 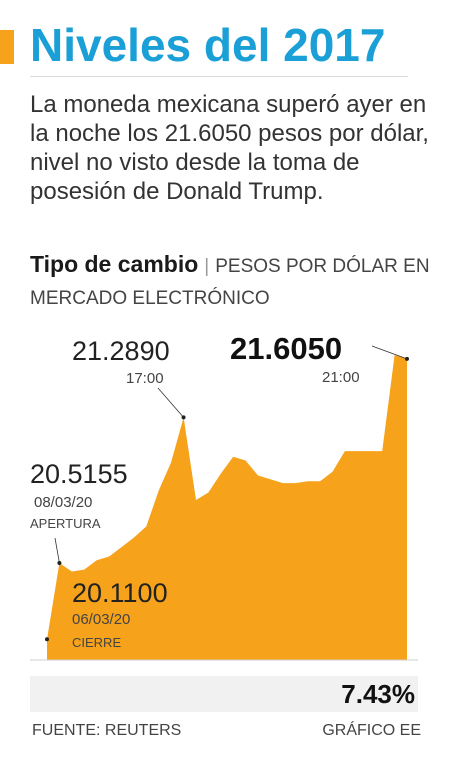 What do you see at coordinates (170, 402) in the screenshot?
I see `peak-leader` at bounding box center [170, 402].